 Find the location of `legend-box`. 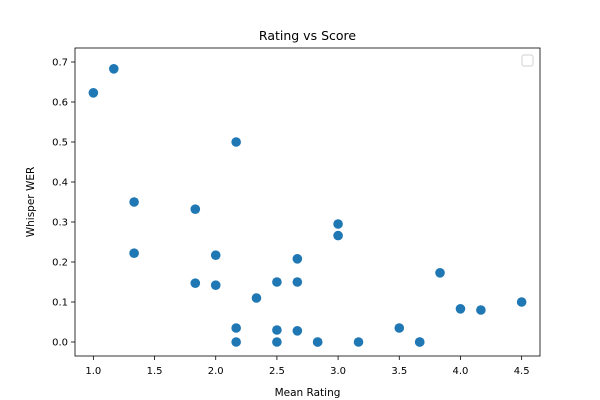

legend-box is located at coordinates (527, 60).